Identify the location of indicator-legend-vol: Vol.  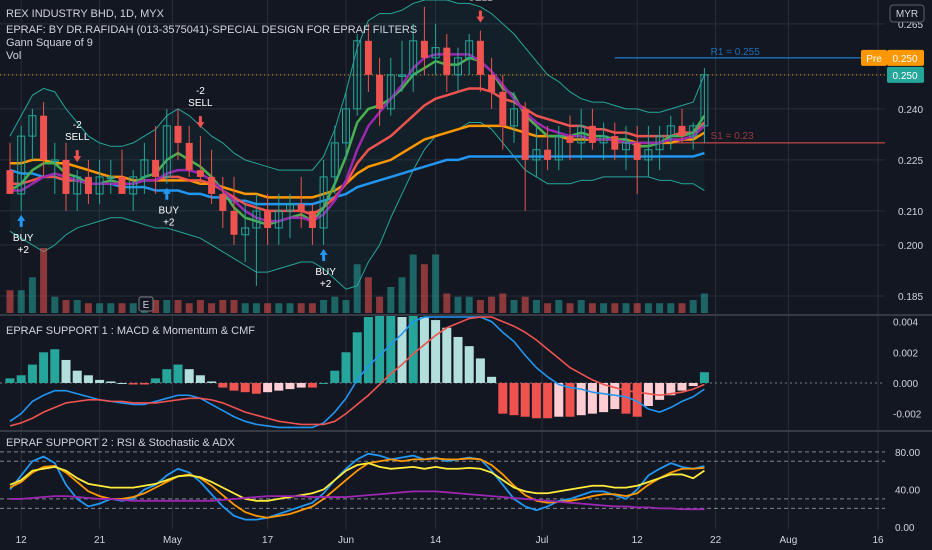
(13, 56).